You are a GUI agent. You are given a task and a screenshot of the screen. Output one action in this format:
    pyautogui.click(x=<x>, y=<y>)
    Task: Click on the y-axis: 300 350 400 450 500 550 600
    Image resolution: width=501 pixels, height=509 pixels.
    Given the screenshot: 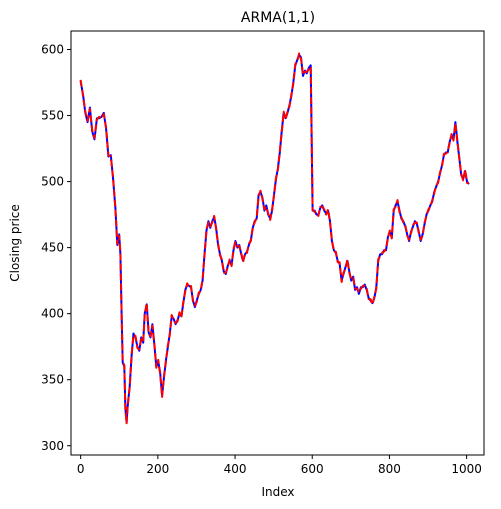 What is the action you would take?
    pyautogui.click(x=56, y=247)
    